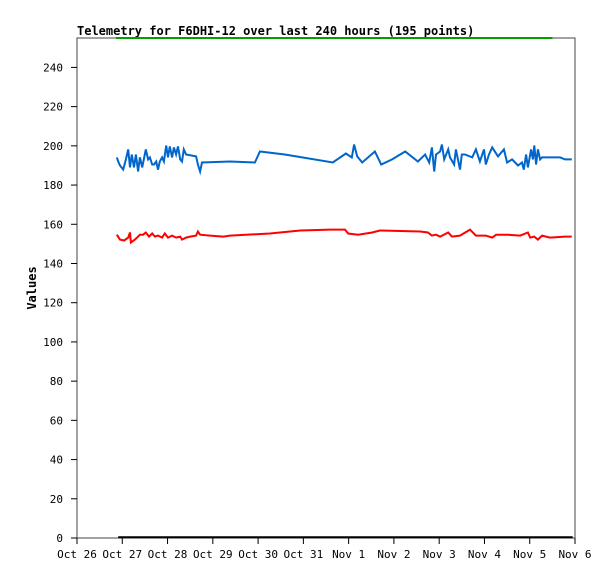 The image size is (615, 579). I want to click on y-tick-label: 60, so click(56, 420).